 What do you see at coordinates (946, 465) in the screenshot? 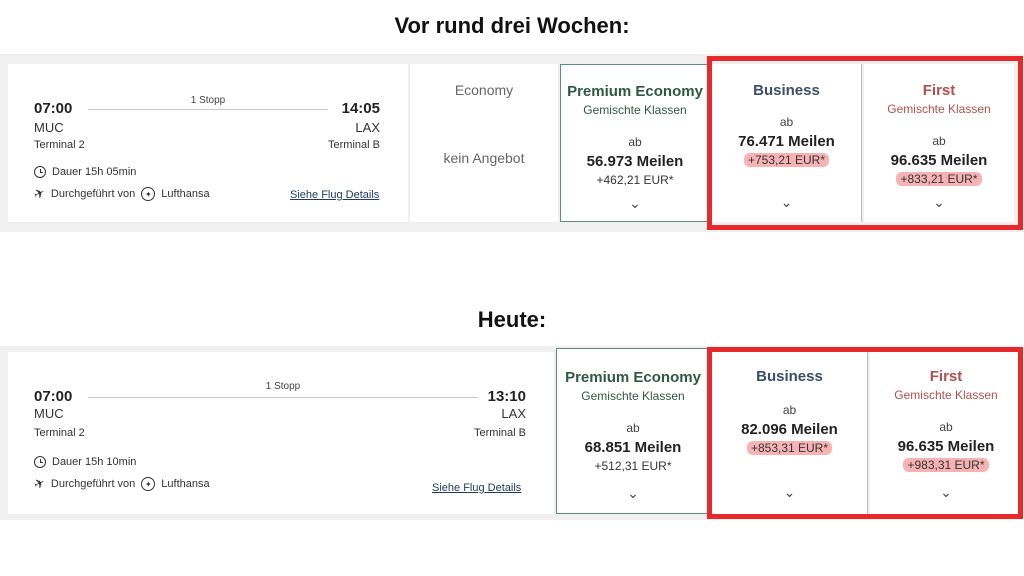
I see `surcharge-value: +983,31 EUR*` at bounding box center [946, 465].